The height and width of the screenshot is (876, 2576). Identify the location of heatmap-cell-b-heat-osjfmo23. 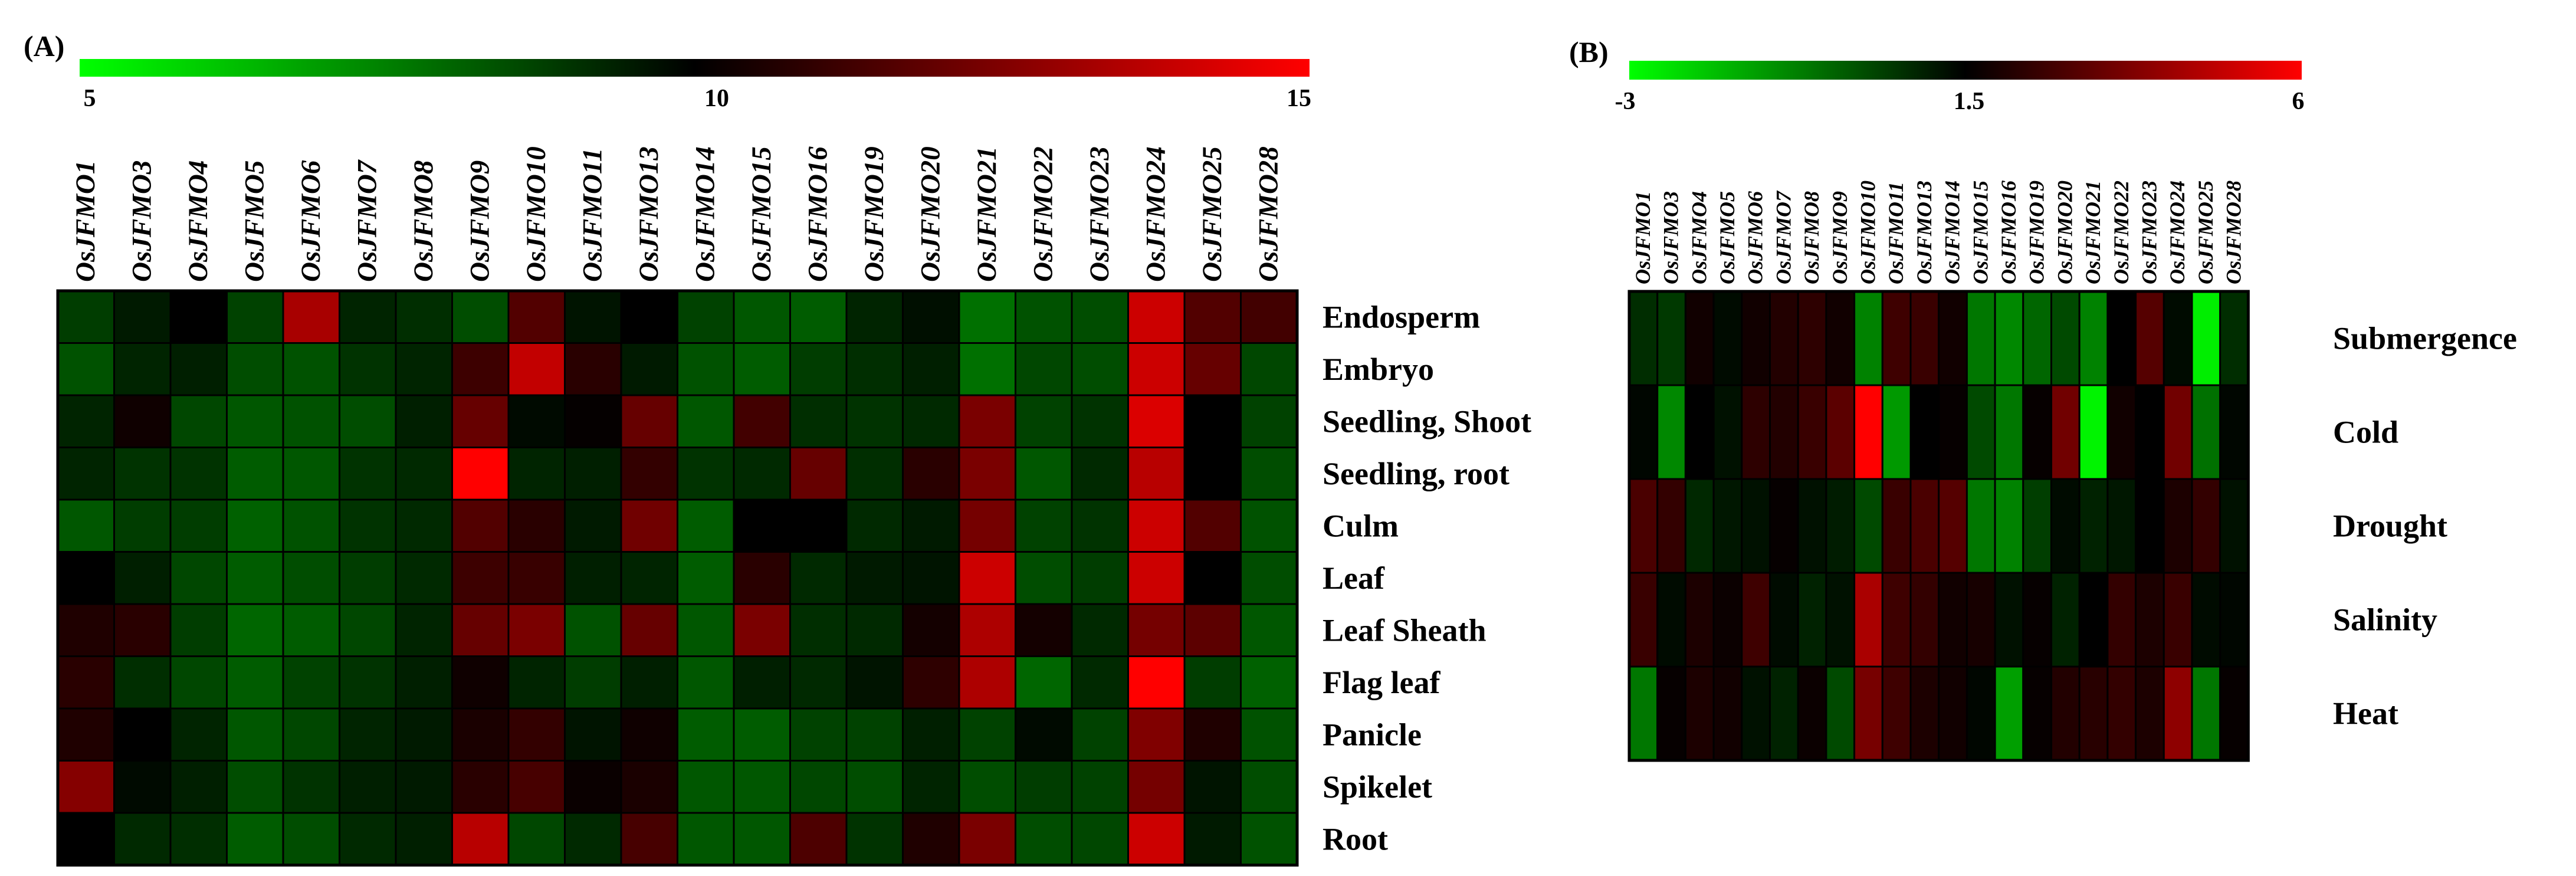
(2150, 713).